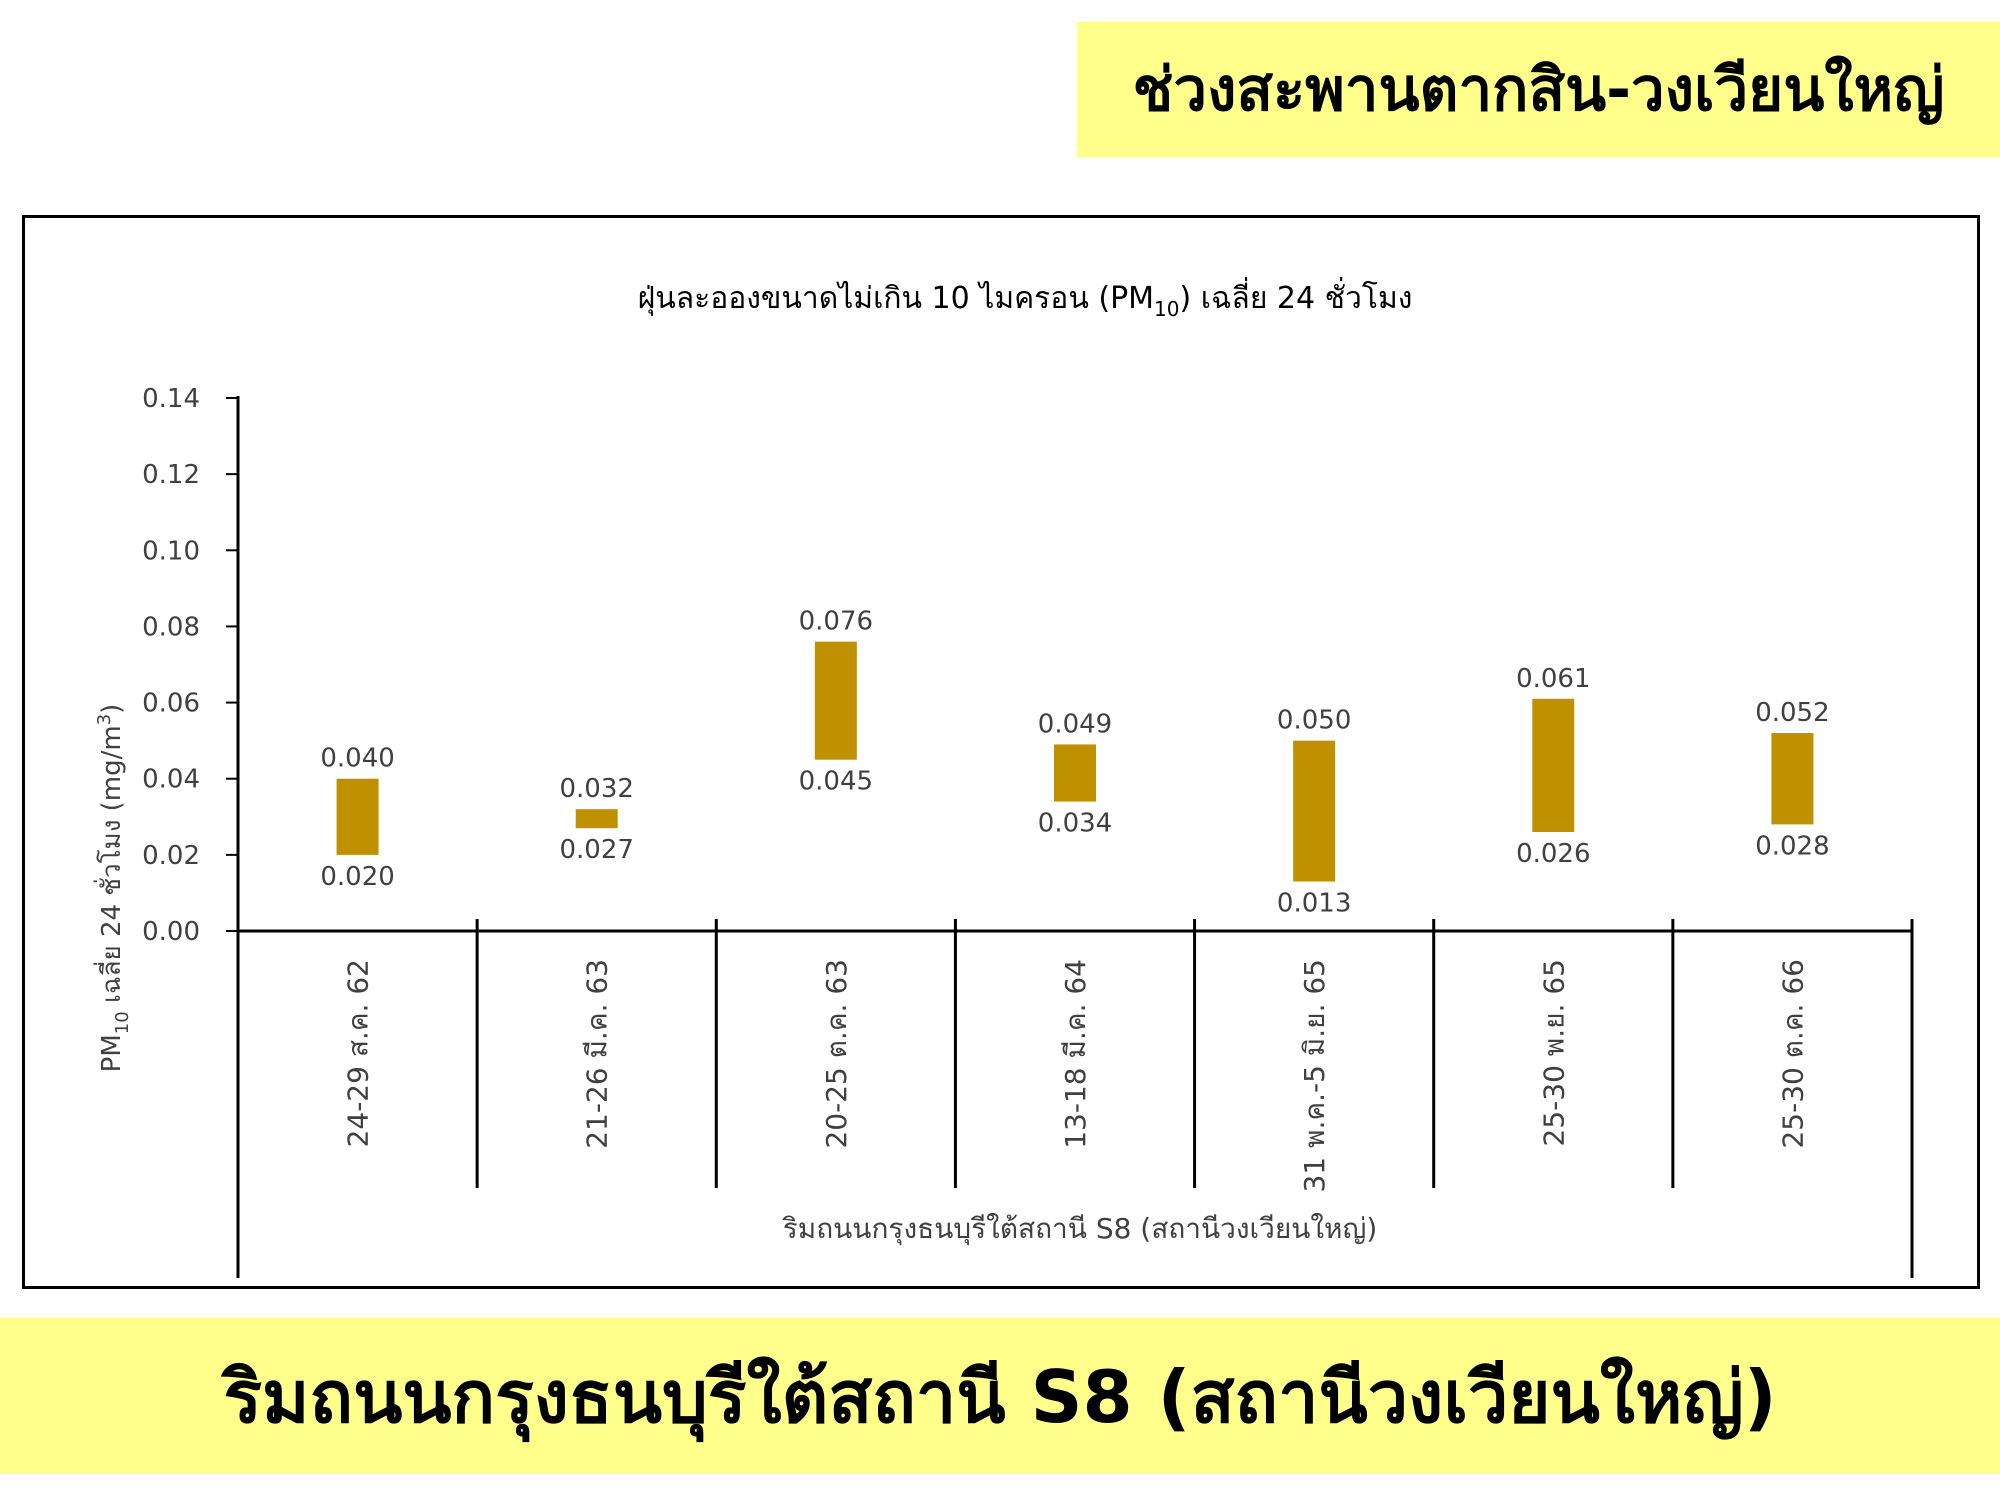  I want to click on min-value-label: 0.026, so click(1553, 854).